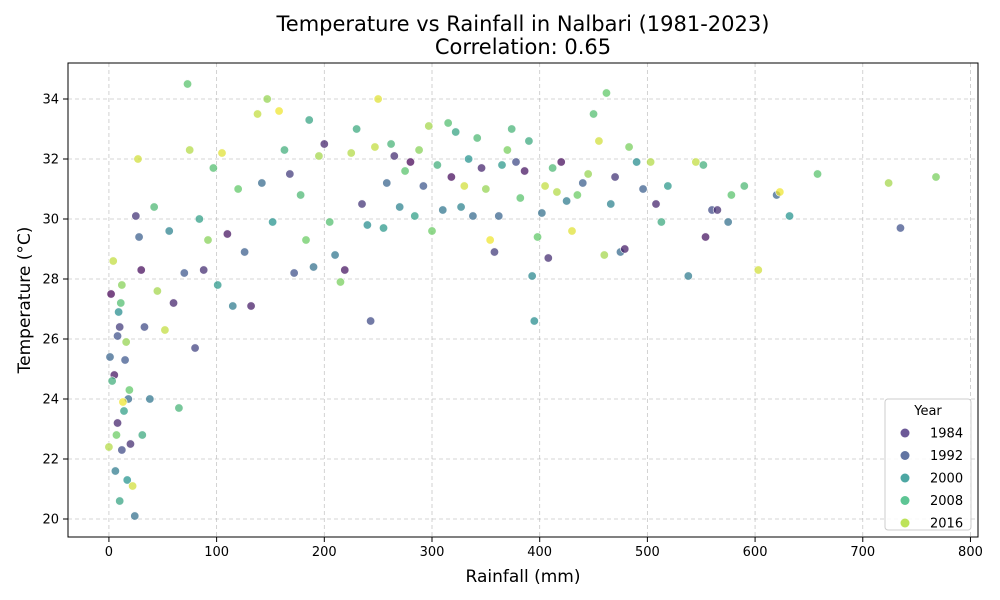 The width and height of the screenshot is (1000, 600). Describe the element at coordinates (432, 552) in the screenshot. I see `x-tick-label: 300` at that location.